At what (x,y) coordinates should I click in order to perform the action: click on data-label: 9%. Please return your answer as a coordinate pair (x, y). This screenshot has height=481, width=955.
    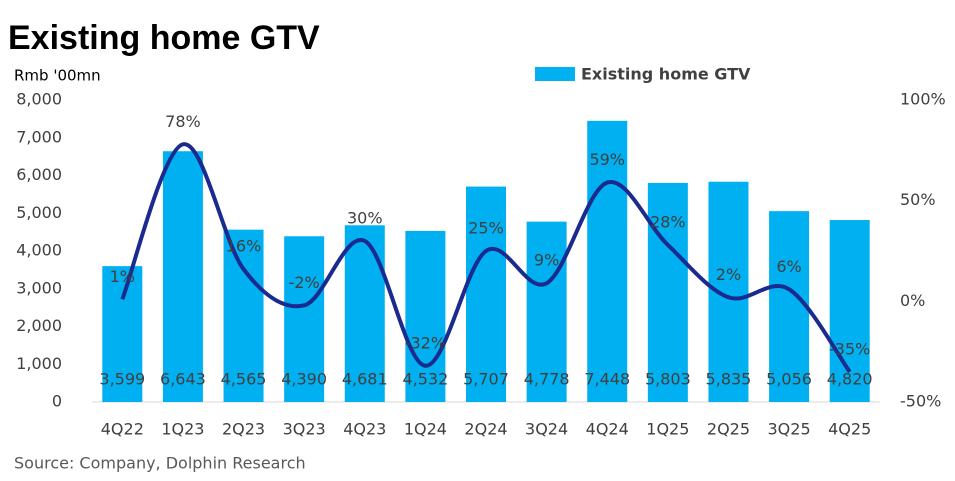
    Looking at the image, I should click on (546, 260).